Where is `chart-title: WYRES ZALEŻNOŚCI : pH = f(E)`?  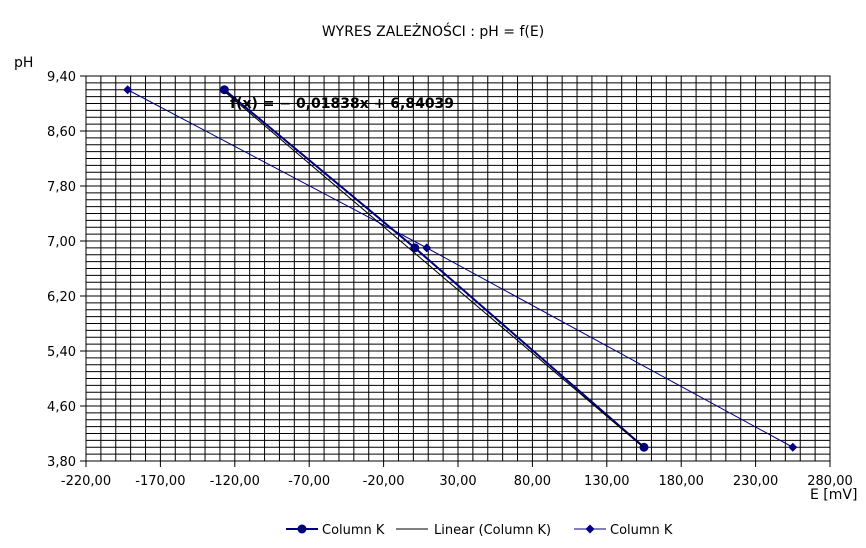 chart-title: WYRES ZALEŻNOŚCI : pH = f(E) is located at coordinates (433, 31).